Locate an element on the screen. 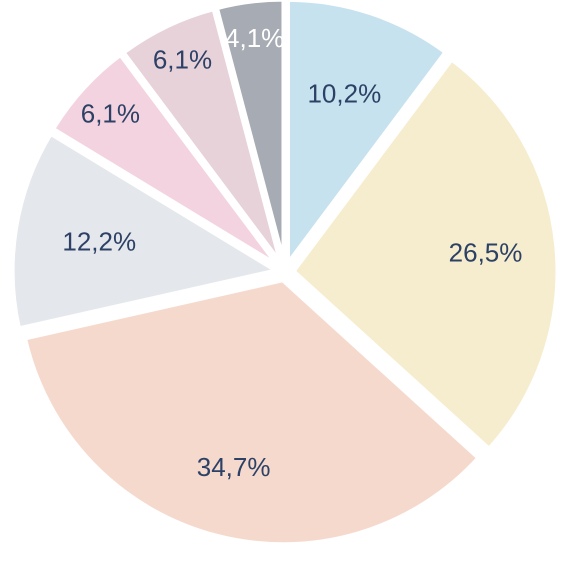 The image size is (566, 567). pie-slice-label-6: 6,1% is located at coordinates (182, 60).